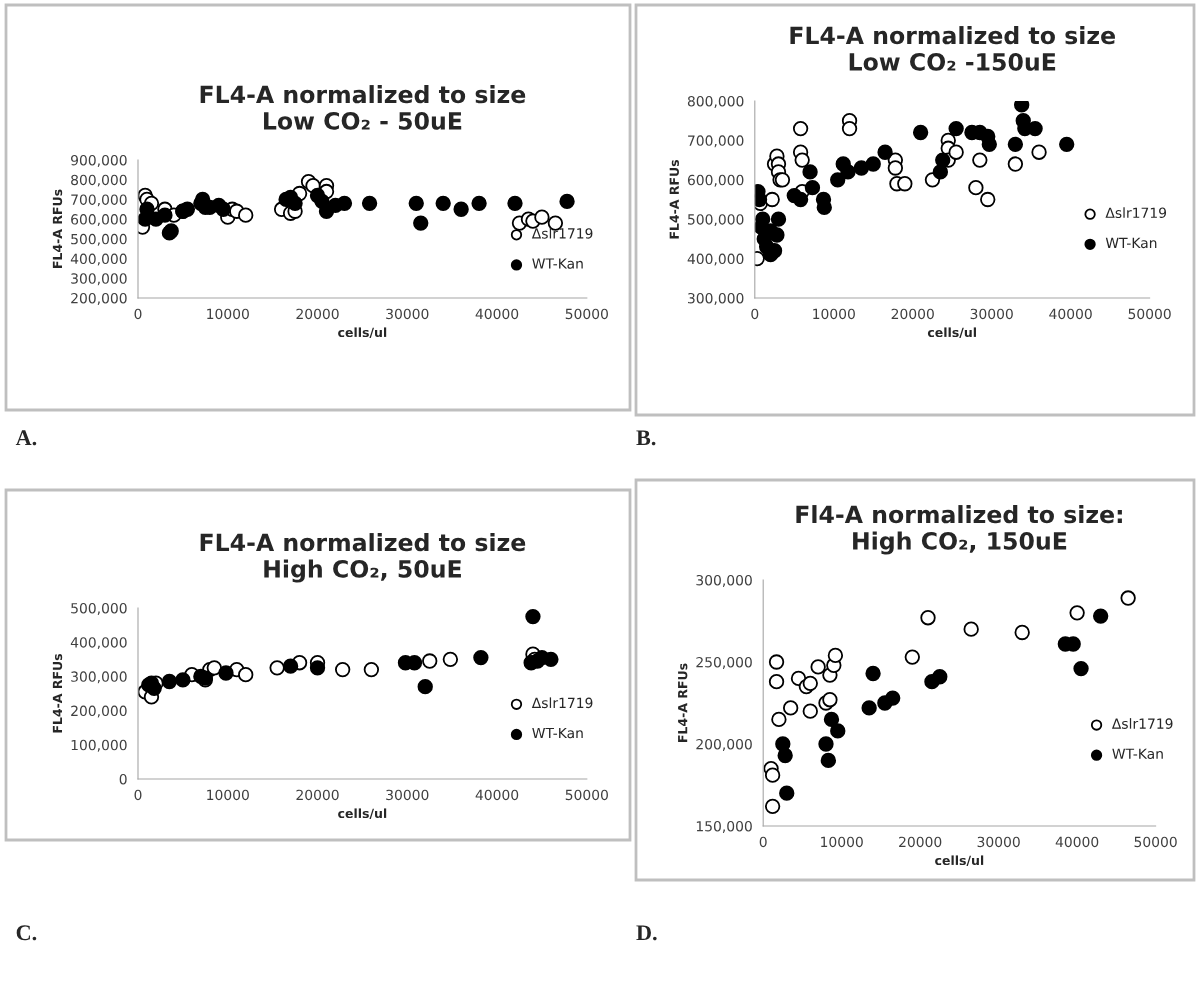 The height and width of the screenshot is (1000, 1200). Describe the element at coordinates (952, 48) in the screenshot. I see `chart-title: FL4-A normalized to size Low CO₂ -150uE` at that location.